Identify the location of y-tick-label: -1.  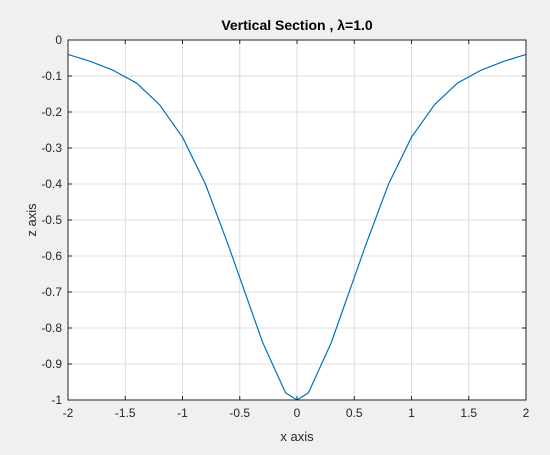
(56, 400).